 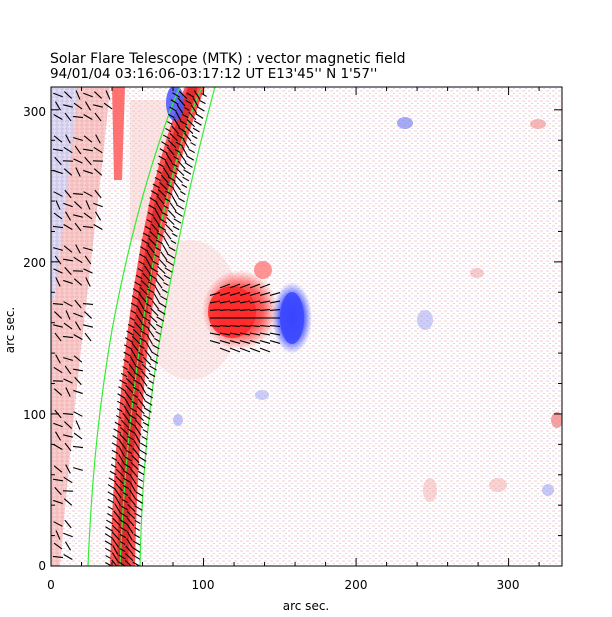 I want to click on strong-positive-core, so click(x=157, y=326).